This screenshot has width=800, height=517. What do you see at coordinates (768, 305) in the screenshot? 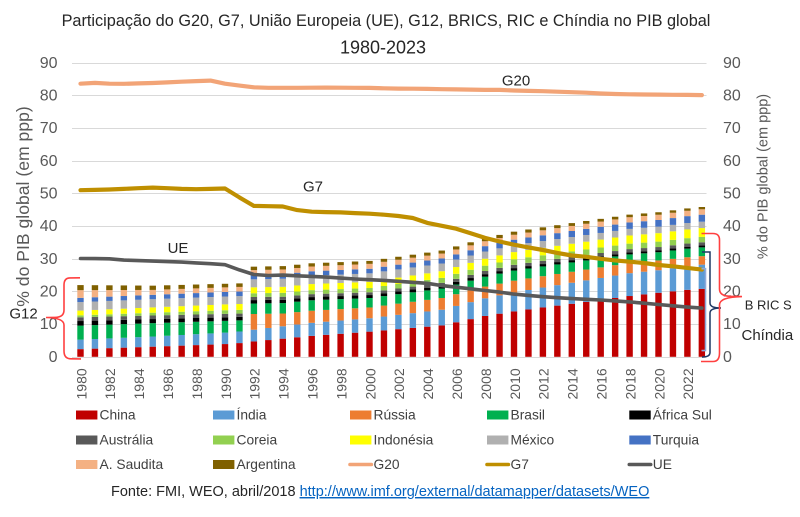
I see `svg-text: B RIC S` at bounding box center [768, 305].